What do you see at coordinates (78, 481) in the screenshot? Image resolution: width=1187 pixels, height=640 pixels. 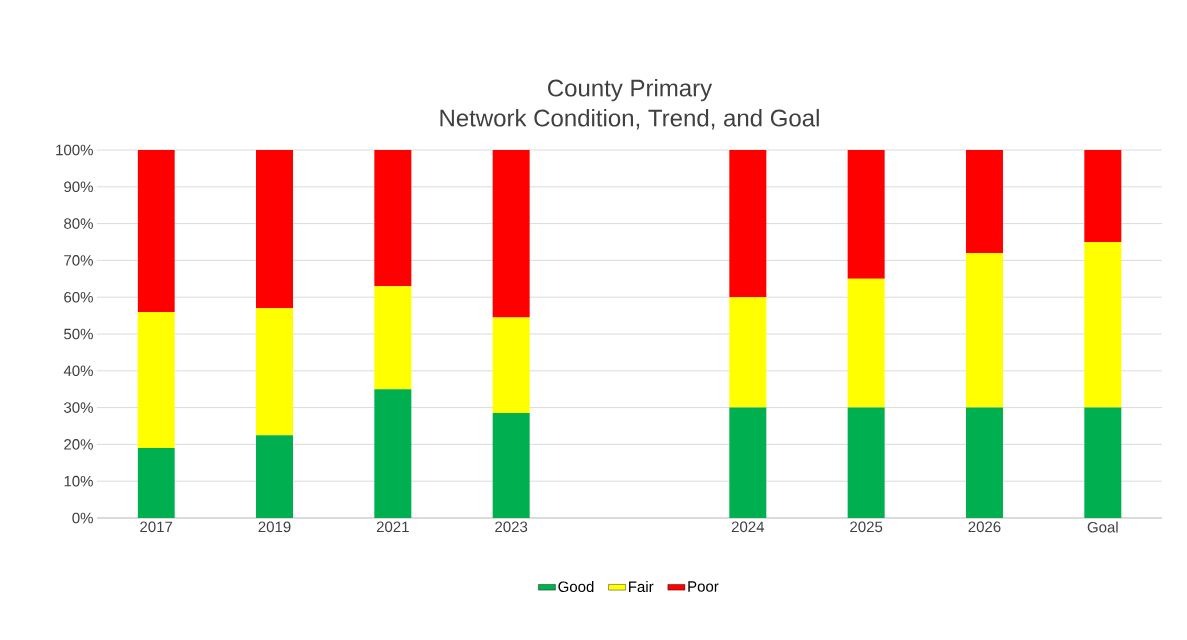 I see `y-tick-label: 10%` at bounding box center [78, 481].